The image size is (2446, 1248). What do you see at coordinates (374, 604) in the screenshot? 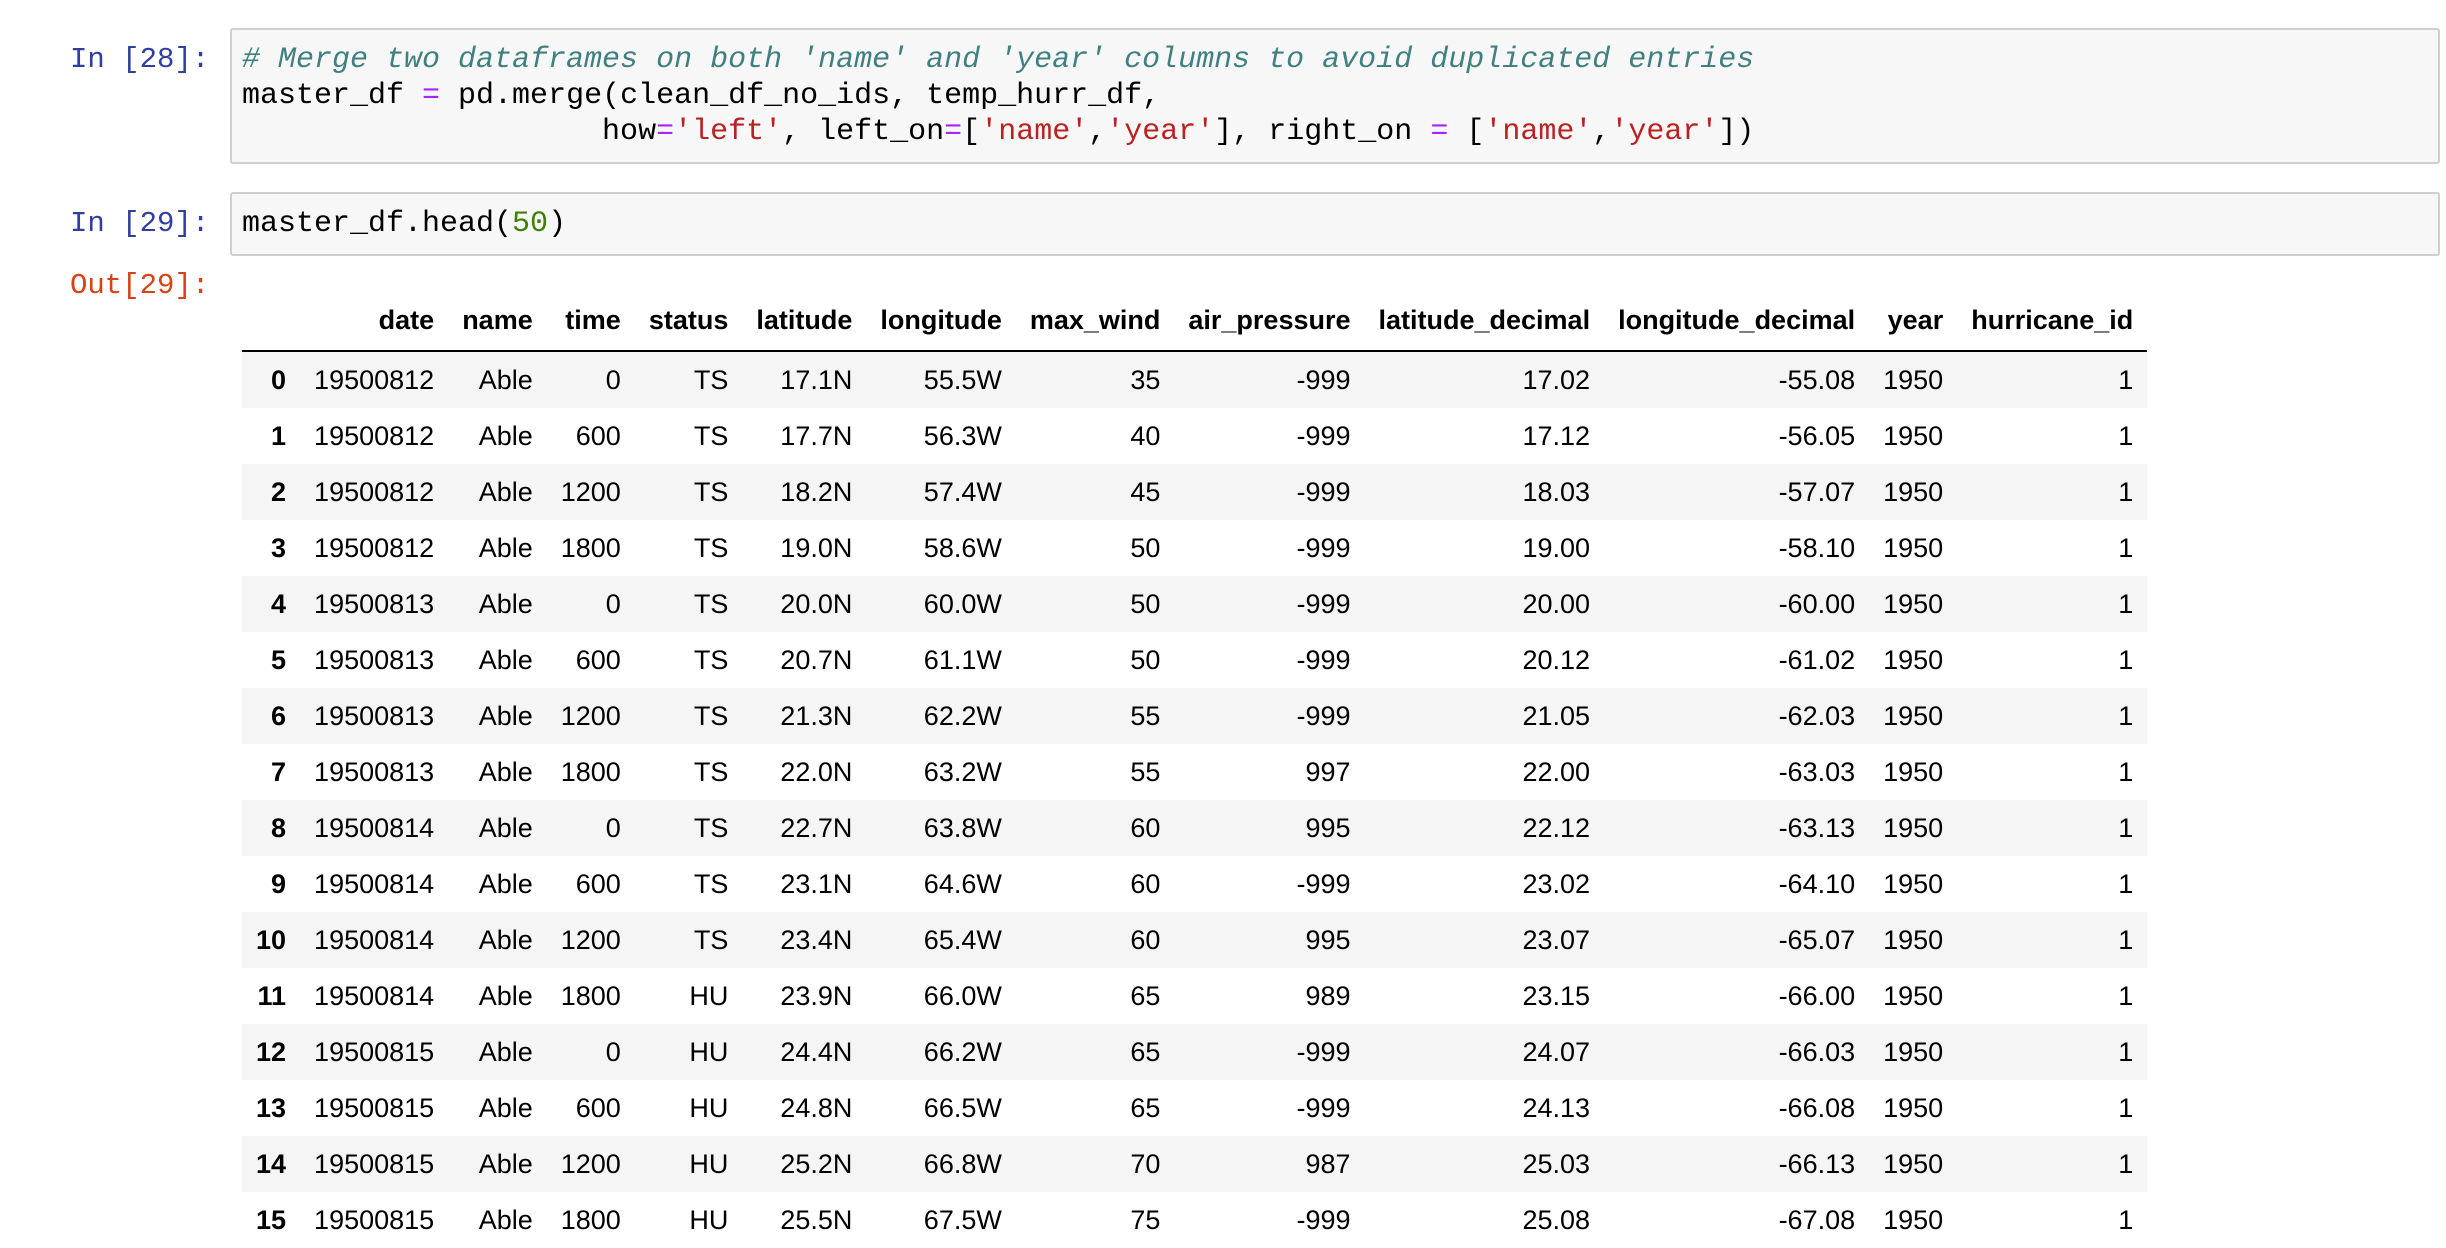
I see `cell-date: 19500813` at bounding box center [374, 604].